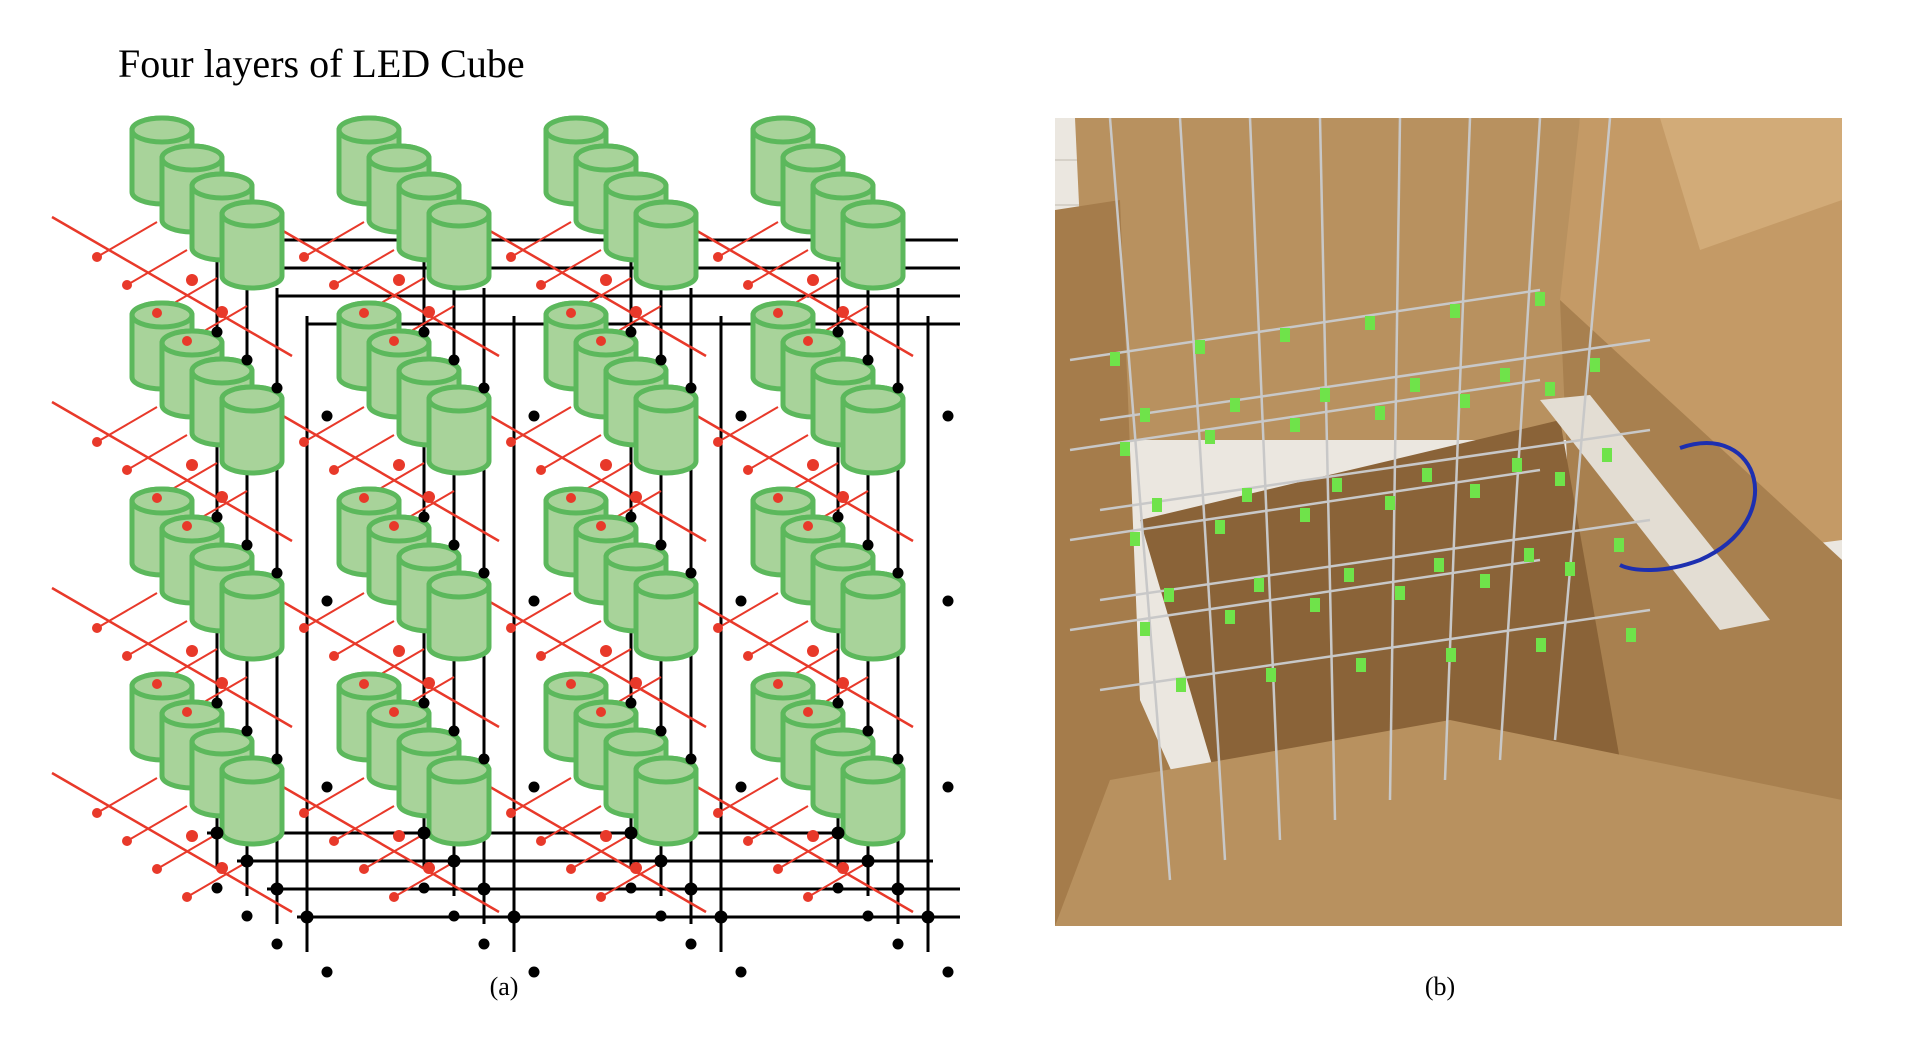 This screenshot has width=1921, height=1052. What do you see at coordinates (1688, 506) in the screenshot?
I see `blue-wire` at bounding box center [1688, 506].